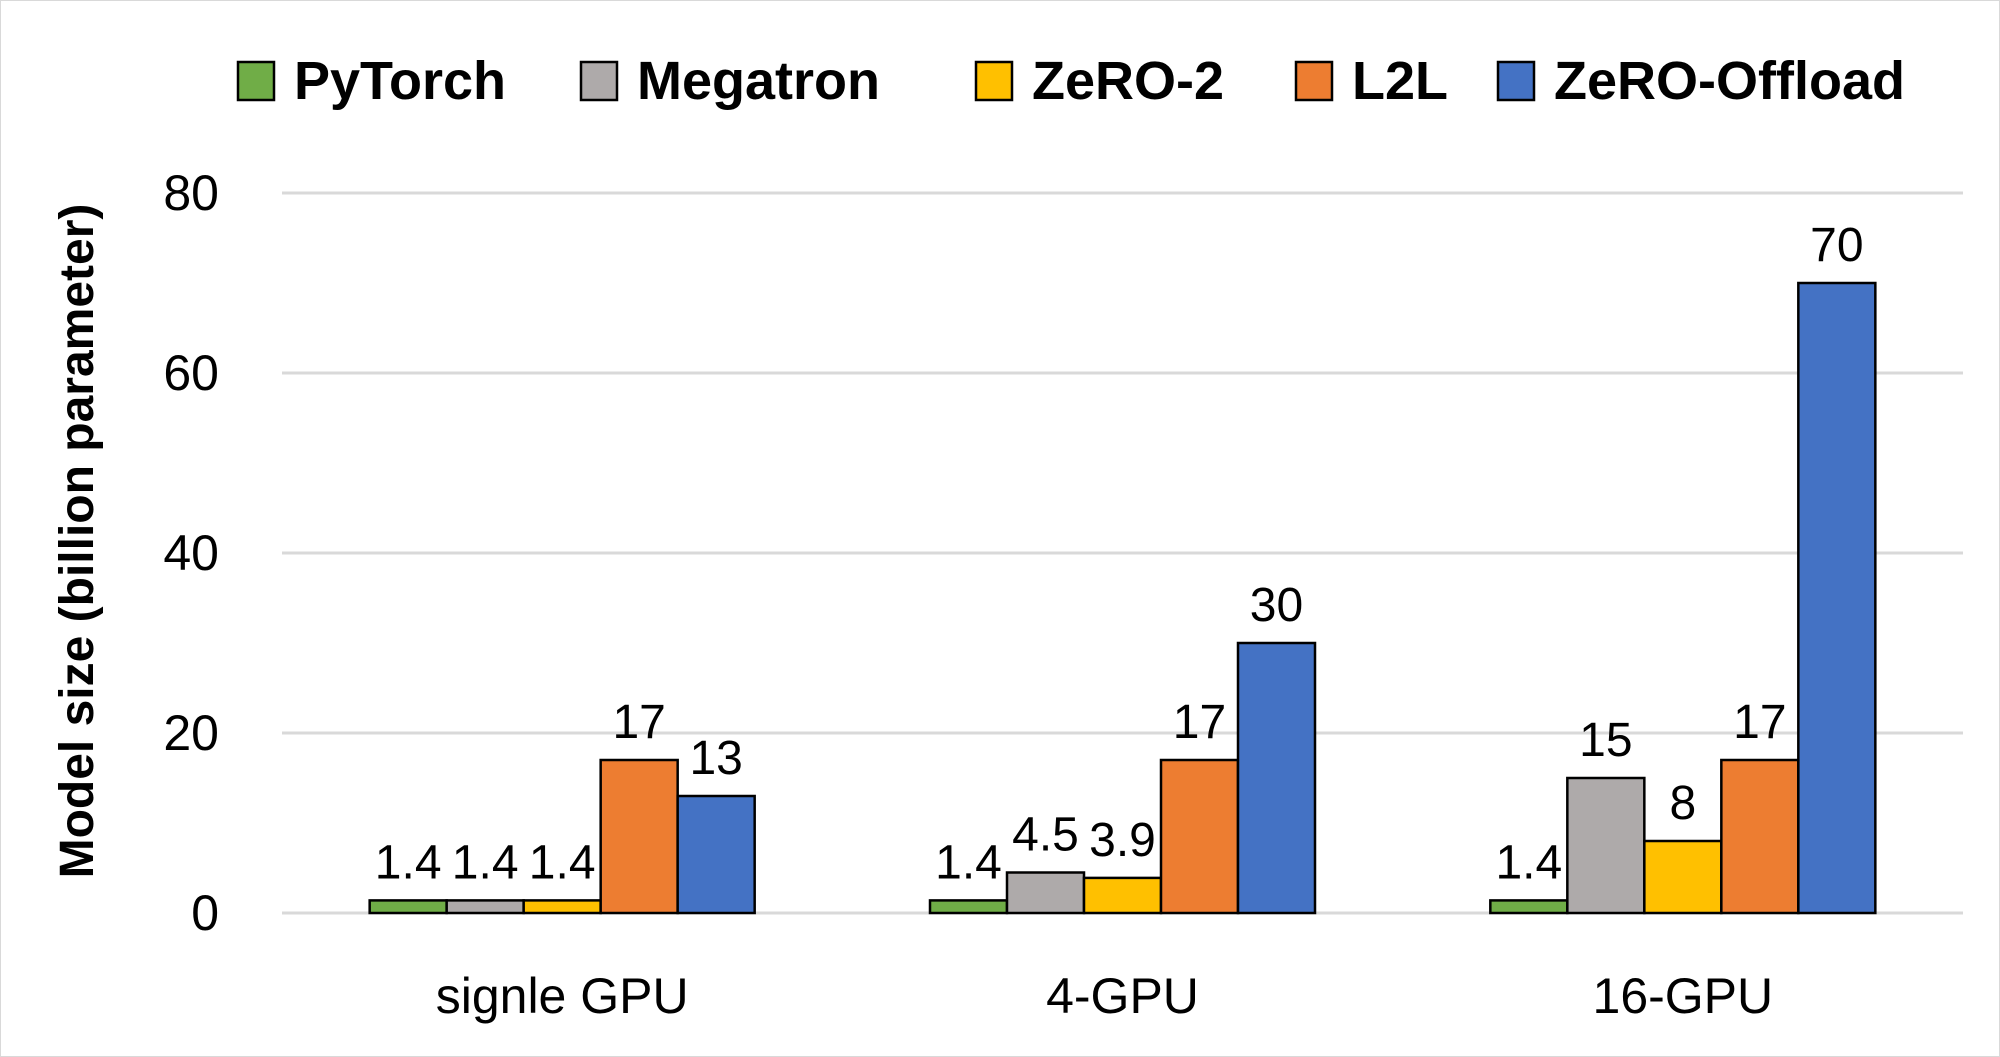 The height and width of the screenshot is (1057, 2000). What do you see at coordinates (77, 541) in the screenshot?
I see `y-axis-title: Model size (billion parameter)` at bounding box center [77, 541].